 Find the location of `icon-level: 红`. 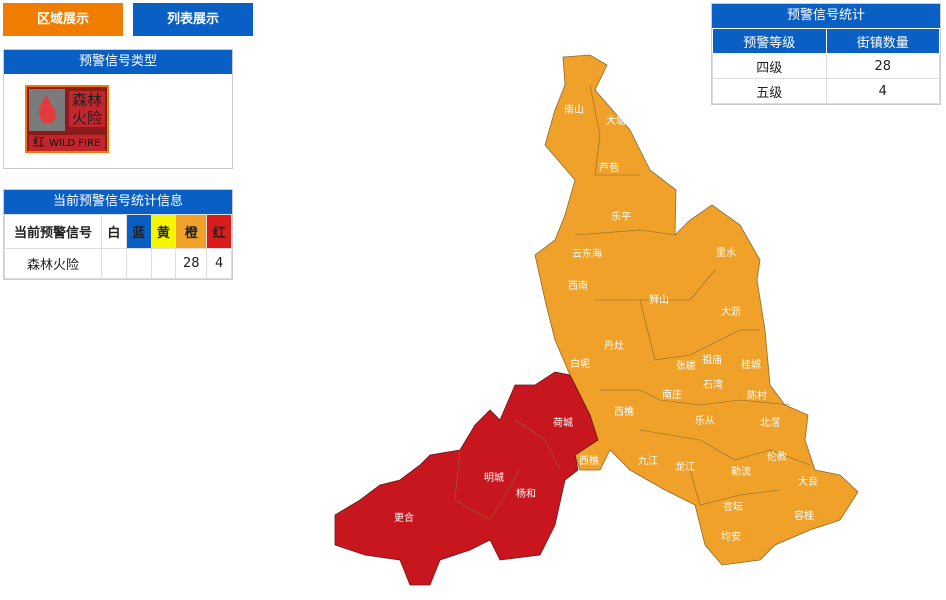

icon-level: 红 is located at coordinates (39, 142).